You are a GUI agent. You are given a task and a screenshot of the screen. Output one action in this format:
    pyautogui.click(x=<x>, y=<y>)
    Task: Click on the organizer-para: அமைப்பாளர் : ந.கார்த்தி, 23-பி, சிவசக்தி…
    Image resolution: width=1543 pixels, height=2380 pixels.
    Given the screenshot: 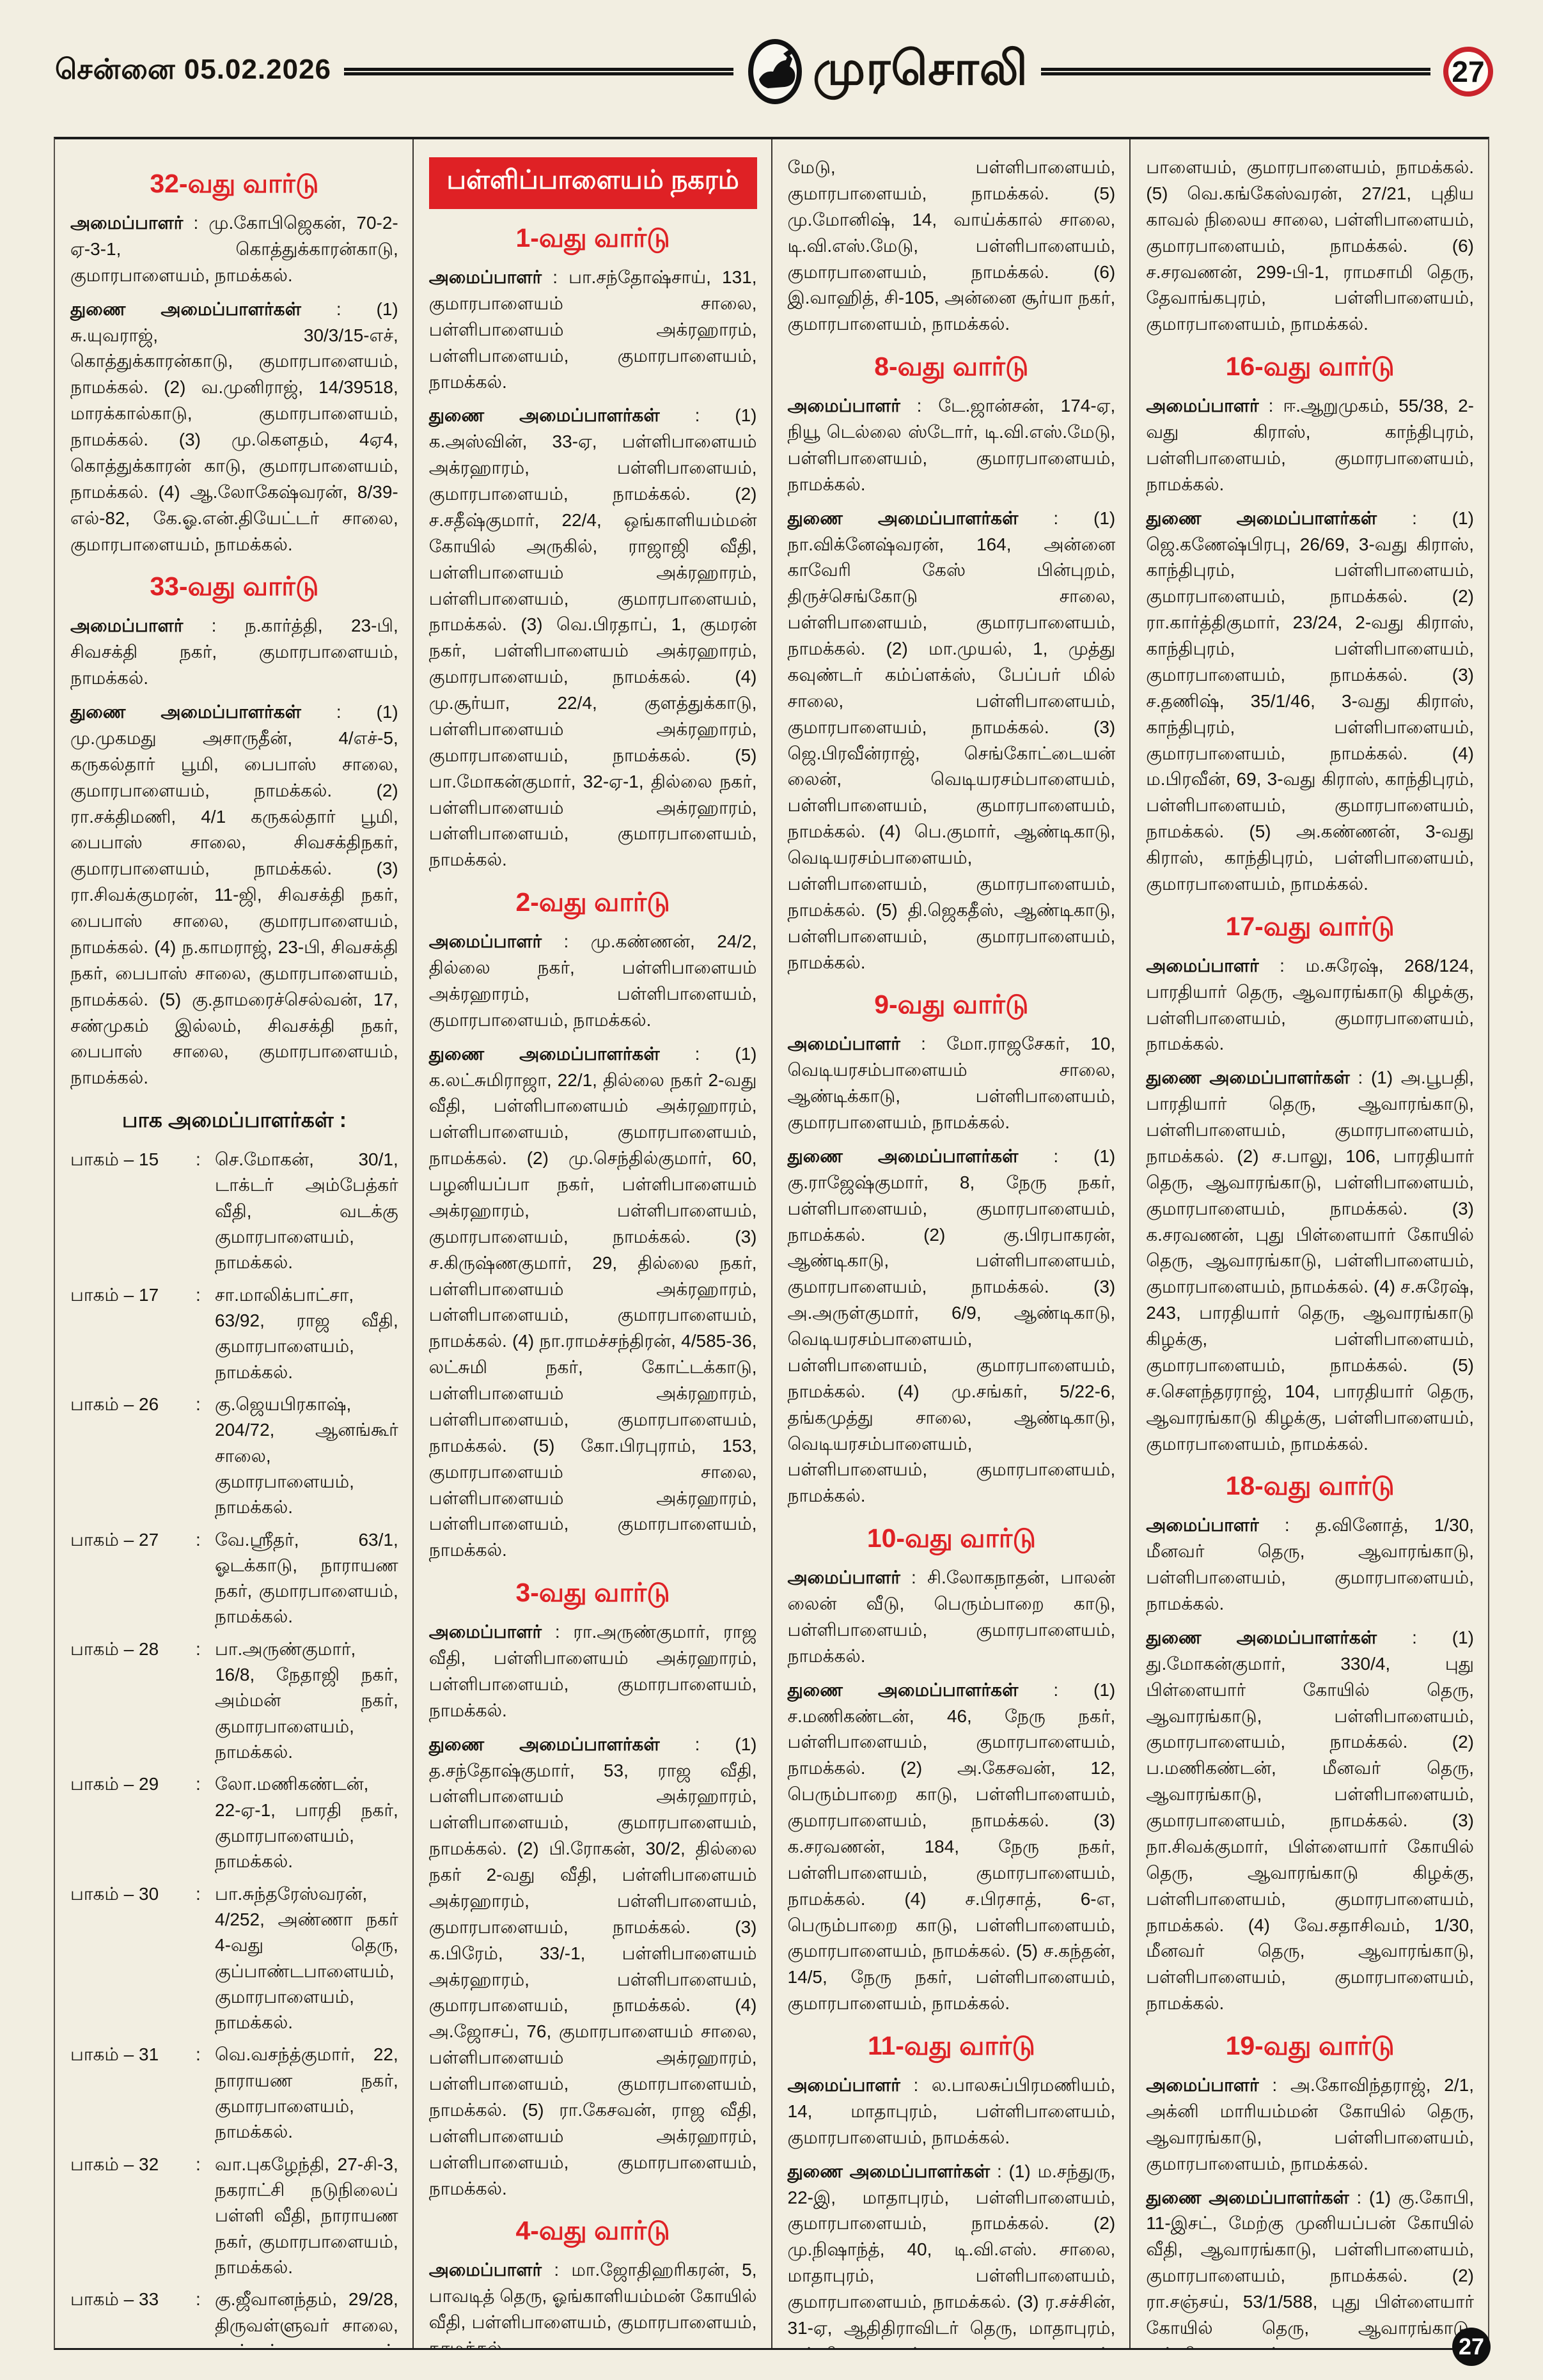 What is the action you would take?
    pyautogui.click(x=234, y=652)
    